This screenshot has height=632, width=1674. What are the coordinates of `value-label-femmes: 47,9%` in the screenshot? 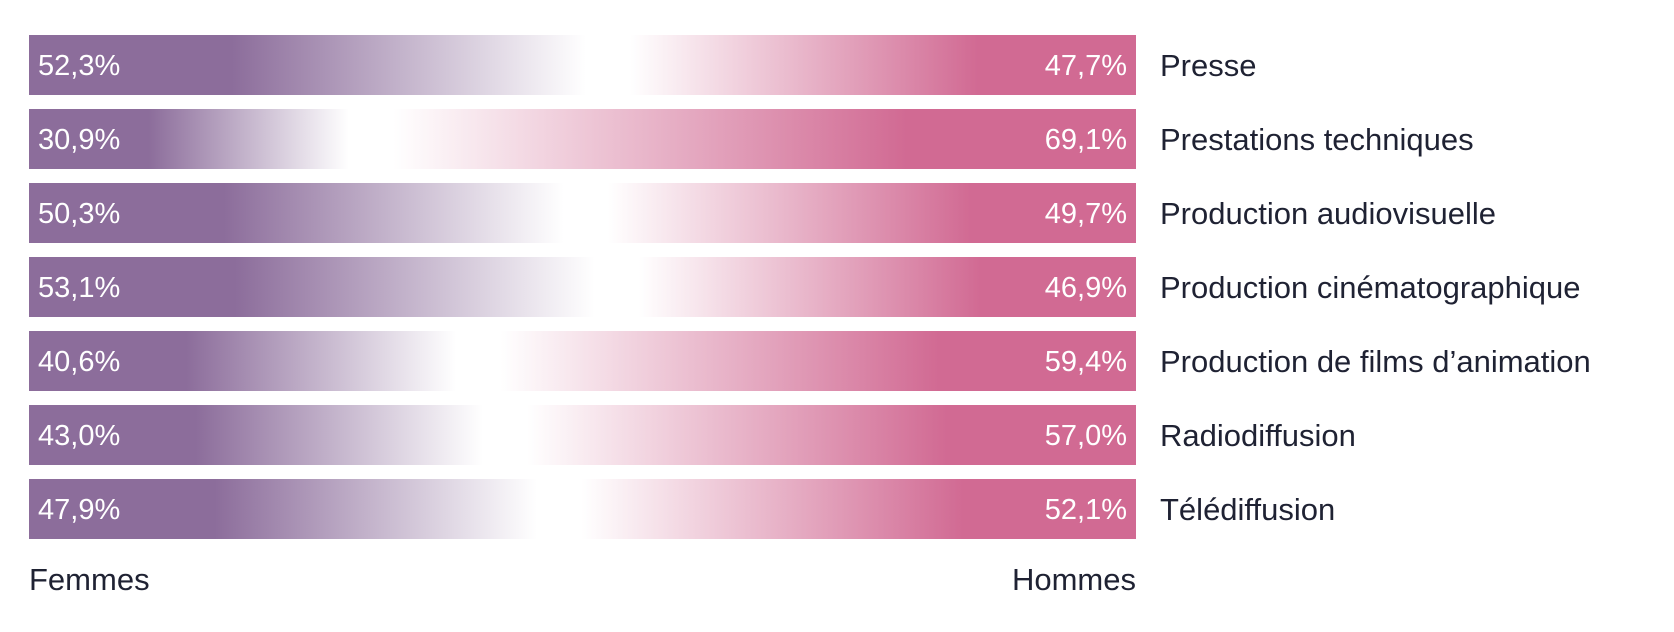 It's located at (79, 510).